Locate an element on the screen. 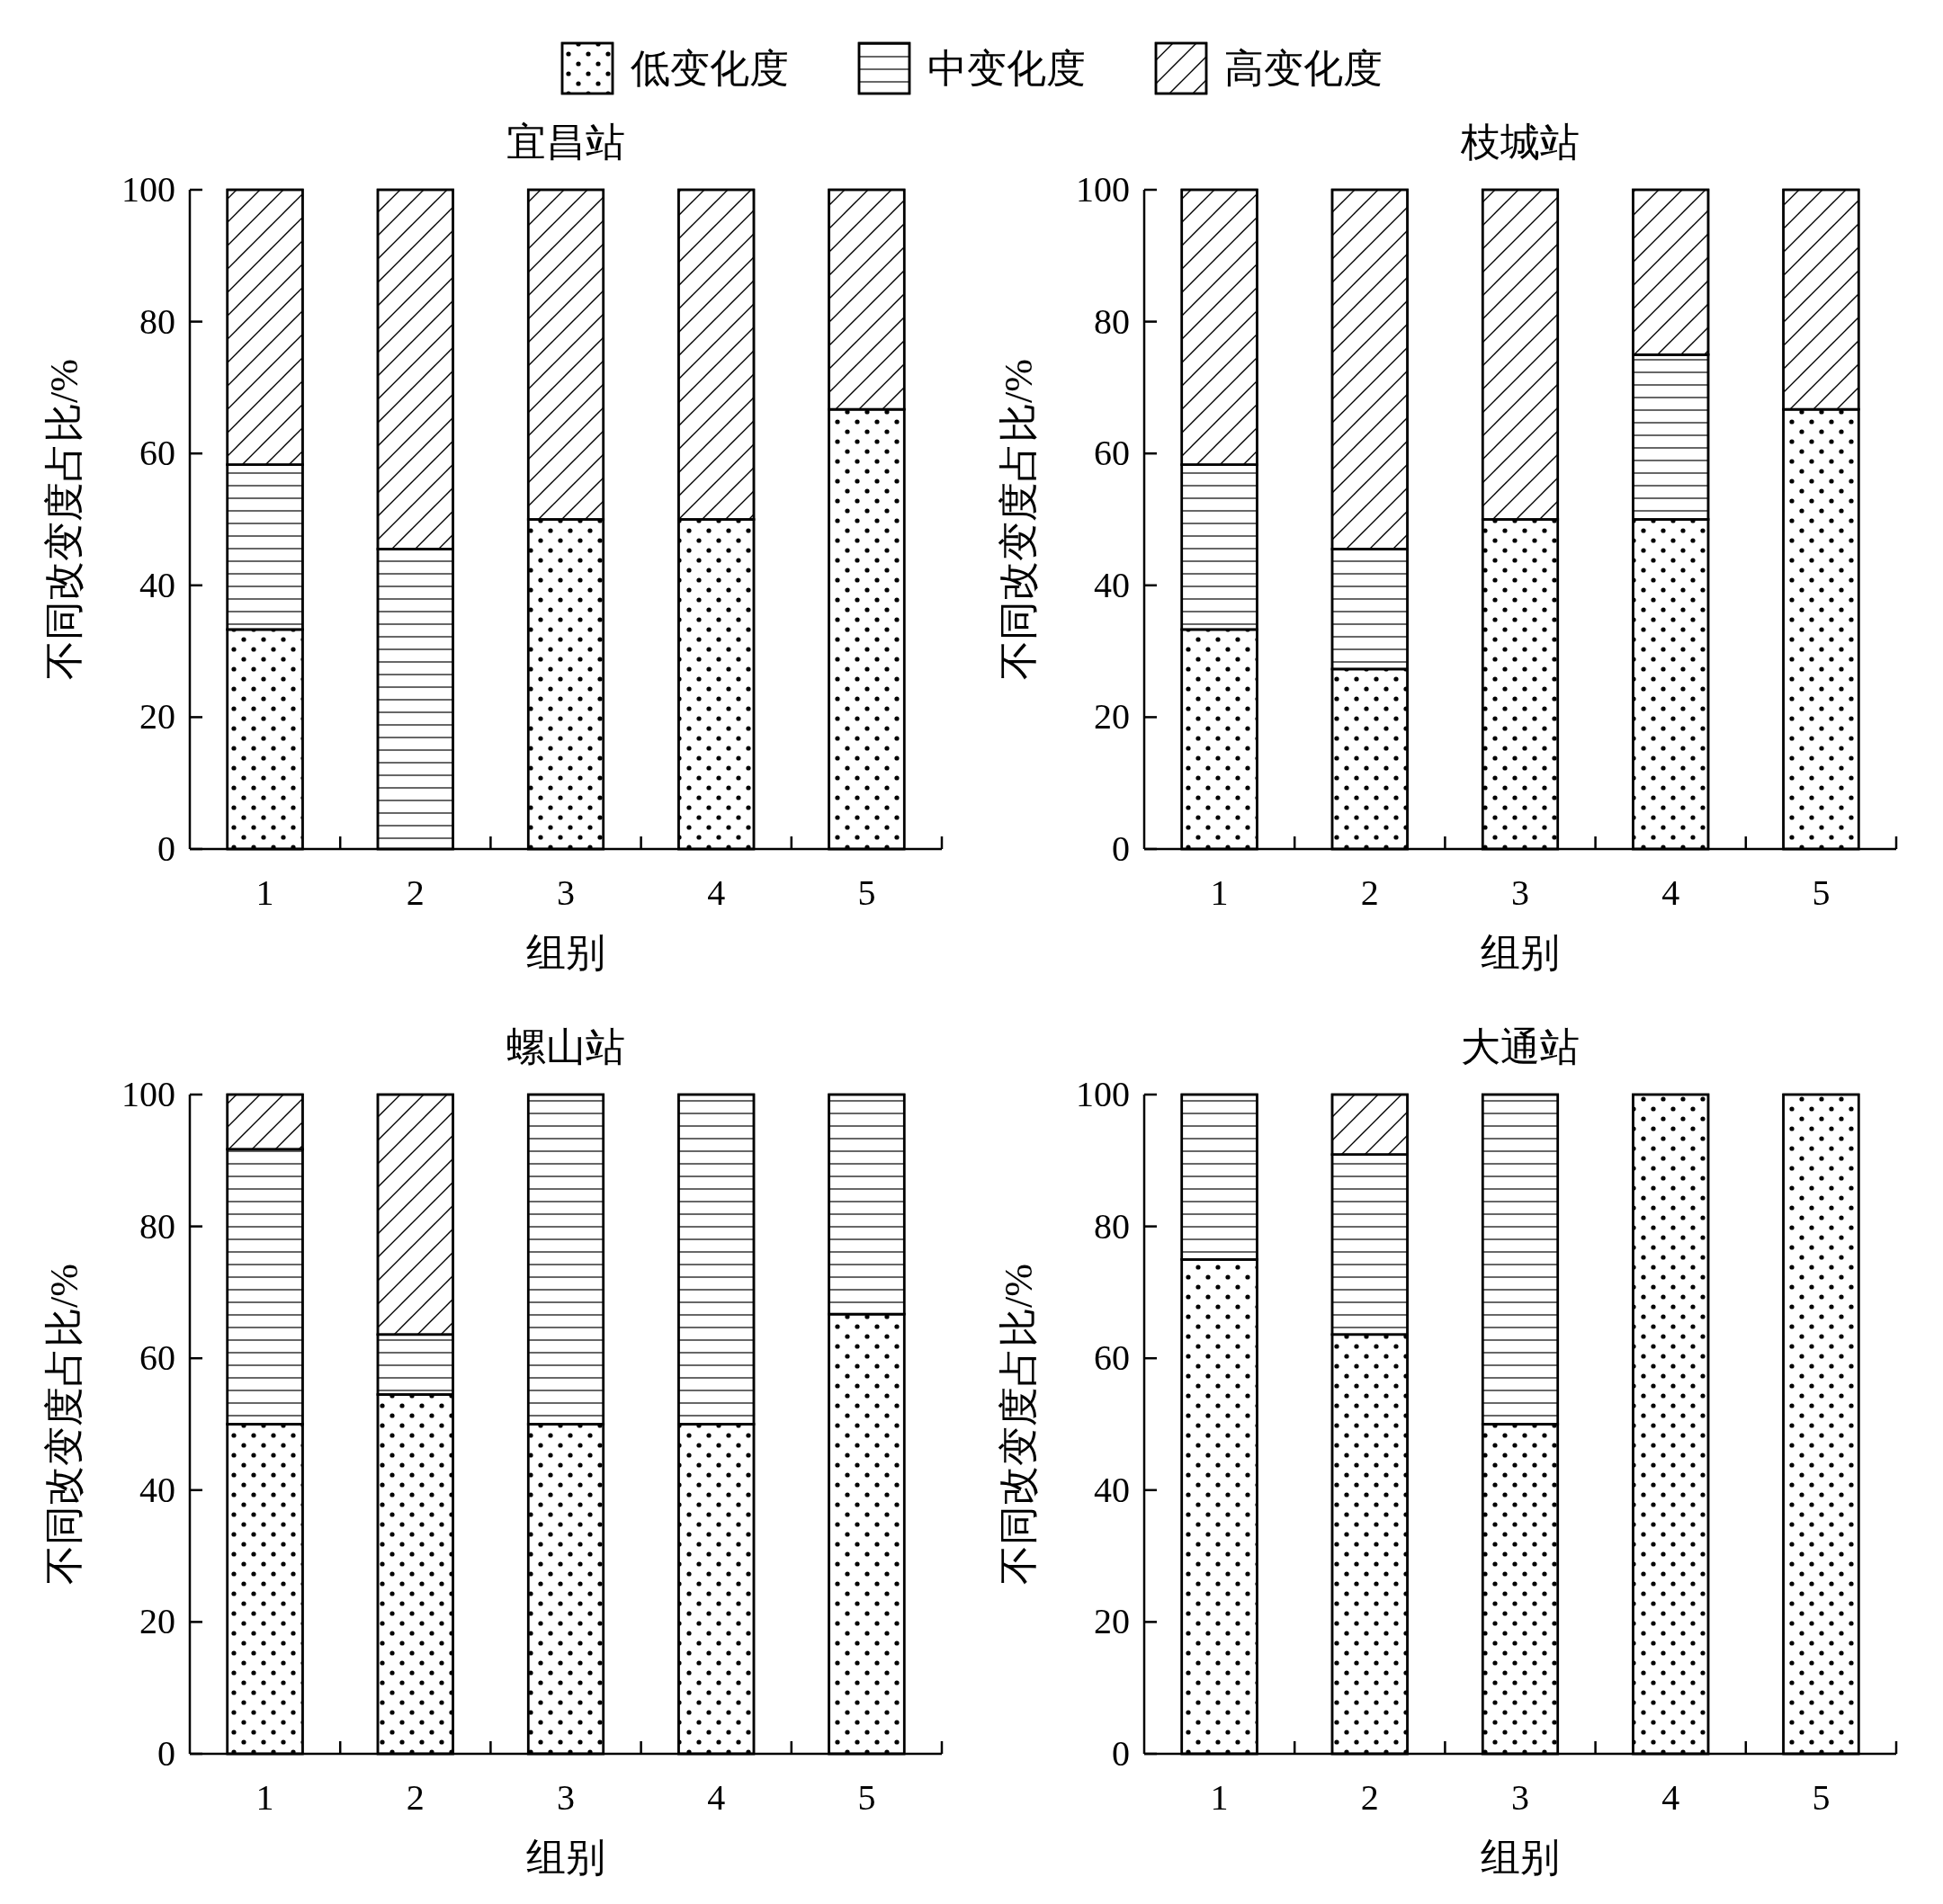  legend-label: 中变化度 is located at coordinates (1007, 69).